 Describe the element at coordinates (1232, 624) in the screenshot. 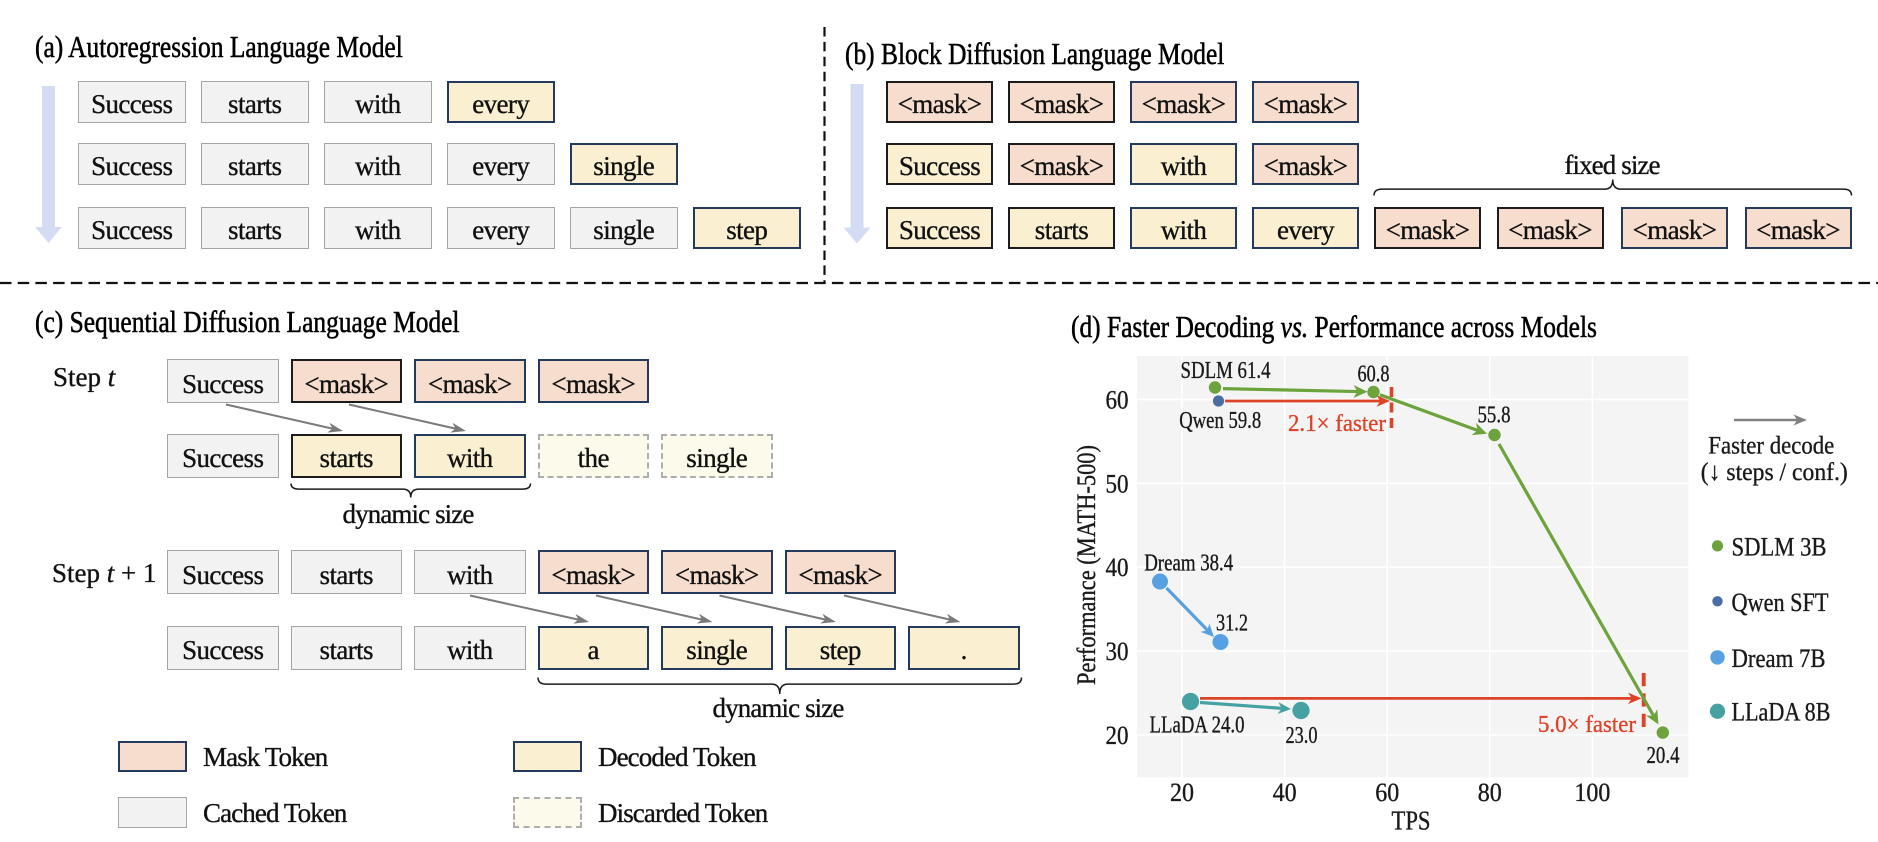

I see `svg-text: 31.2` at that location.